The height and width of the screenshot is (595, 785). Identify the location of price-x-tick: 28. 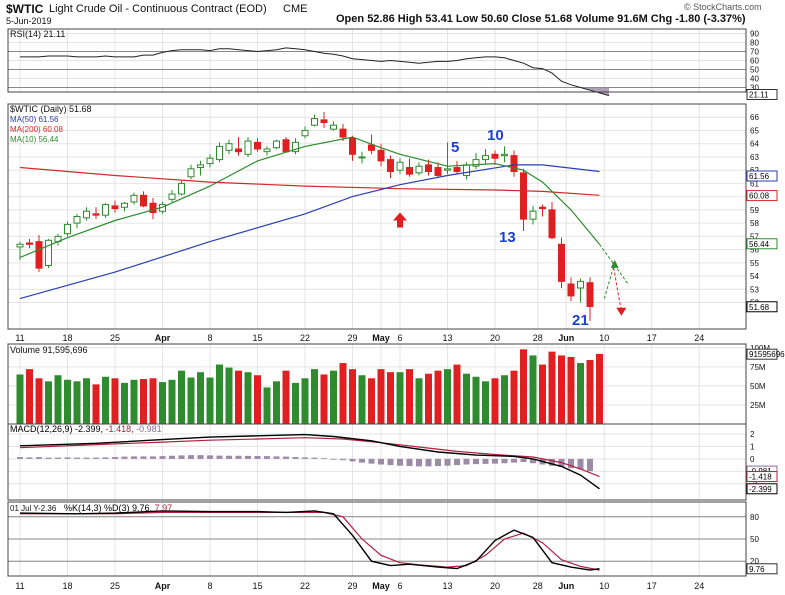
(538, 338).